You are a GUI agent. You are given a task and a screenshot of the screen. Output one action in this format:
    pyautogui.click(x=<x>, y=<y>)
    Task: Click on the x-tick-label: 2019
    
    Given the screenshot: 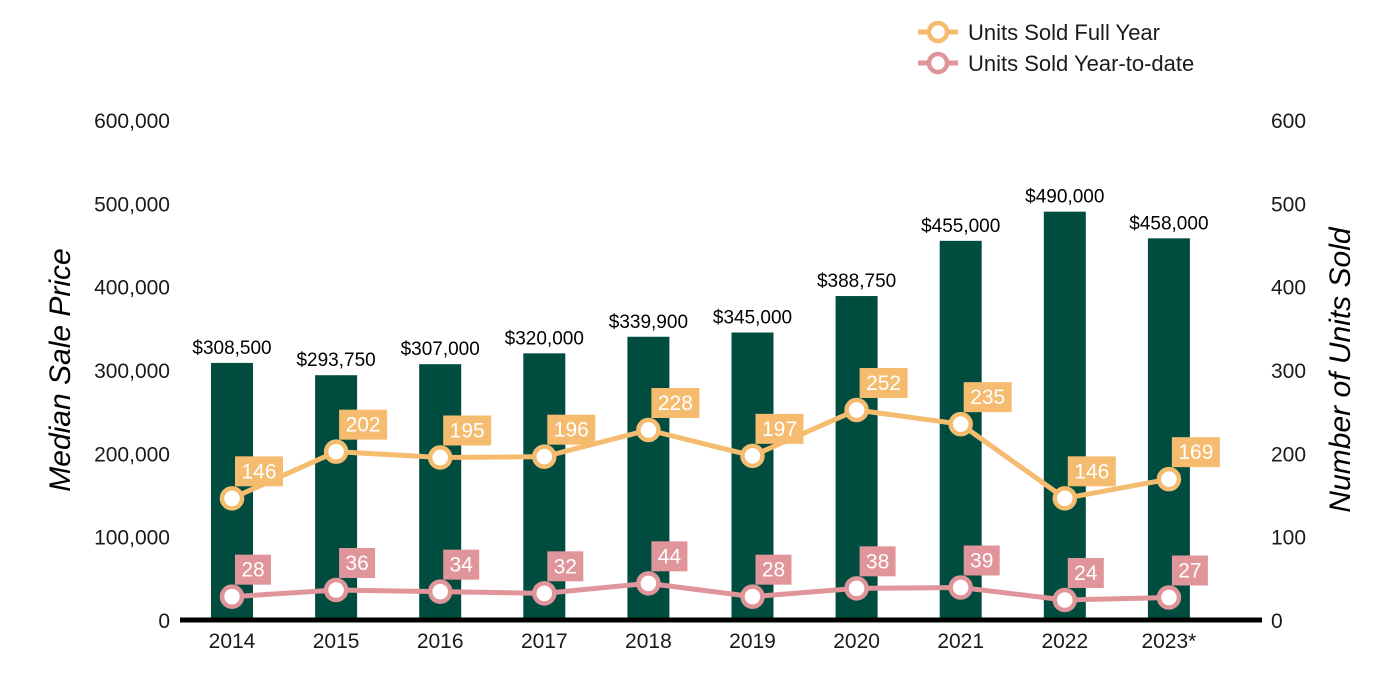 What is the action you would take?
    pyautogui.click(x=752, y=641)
    